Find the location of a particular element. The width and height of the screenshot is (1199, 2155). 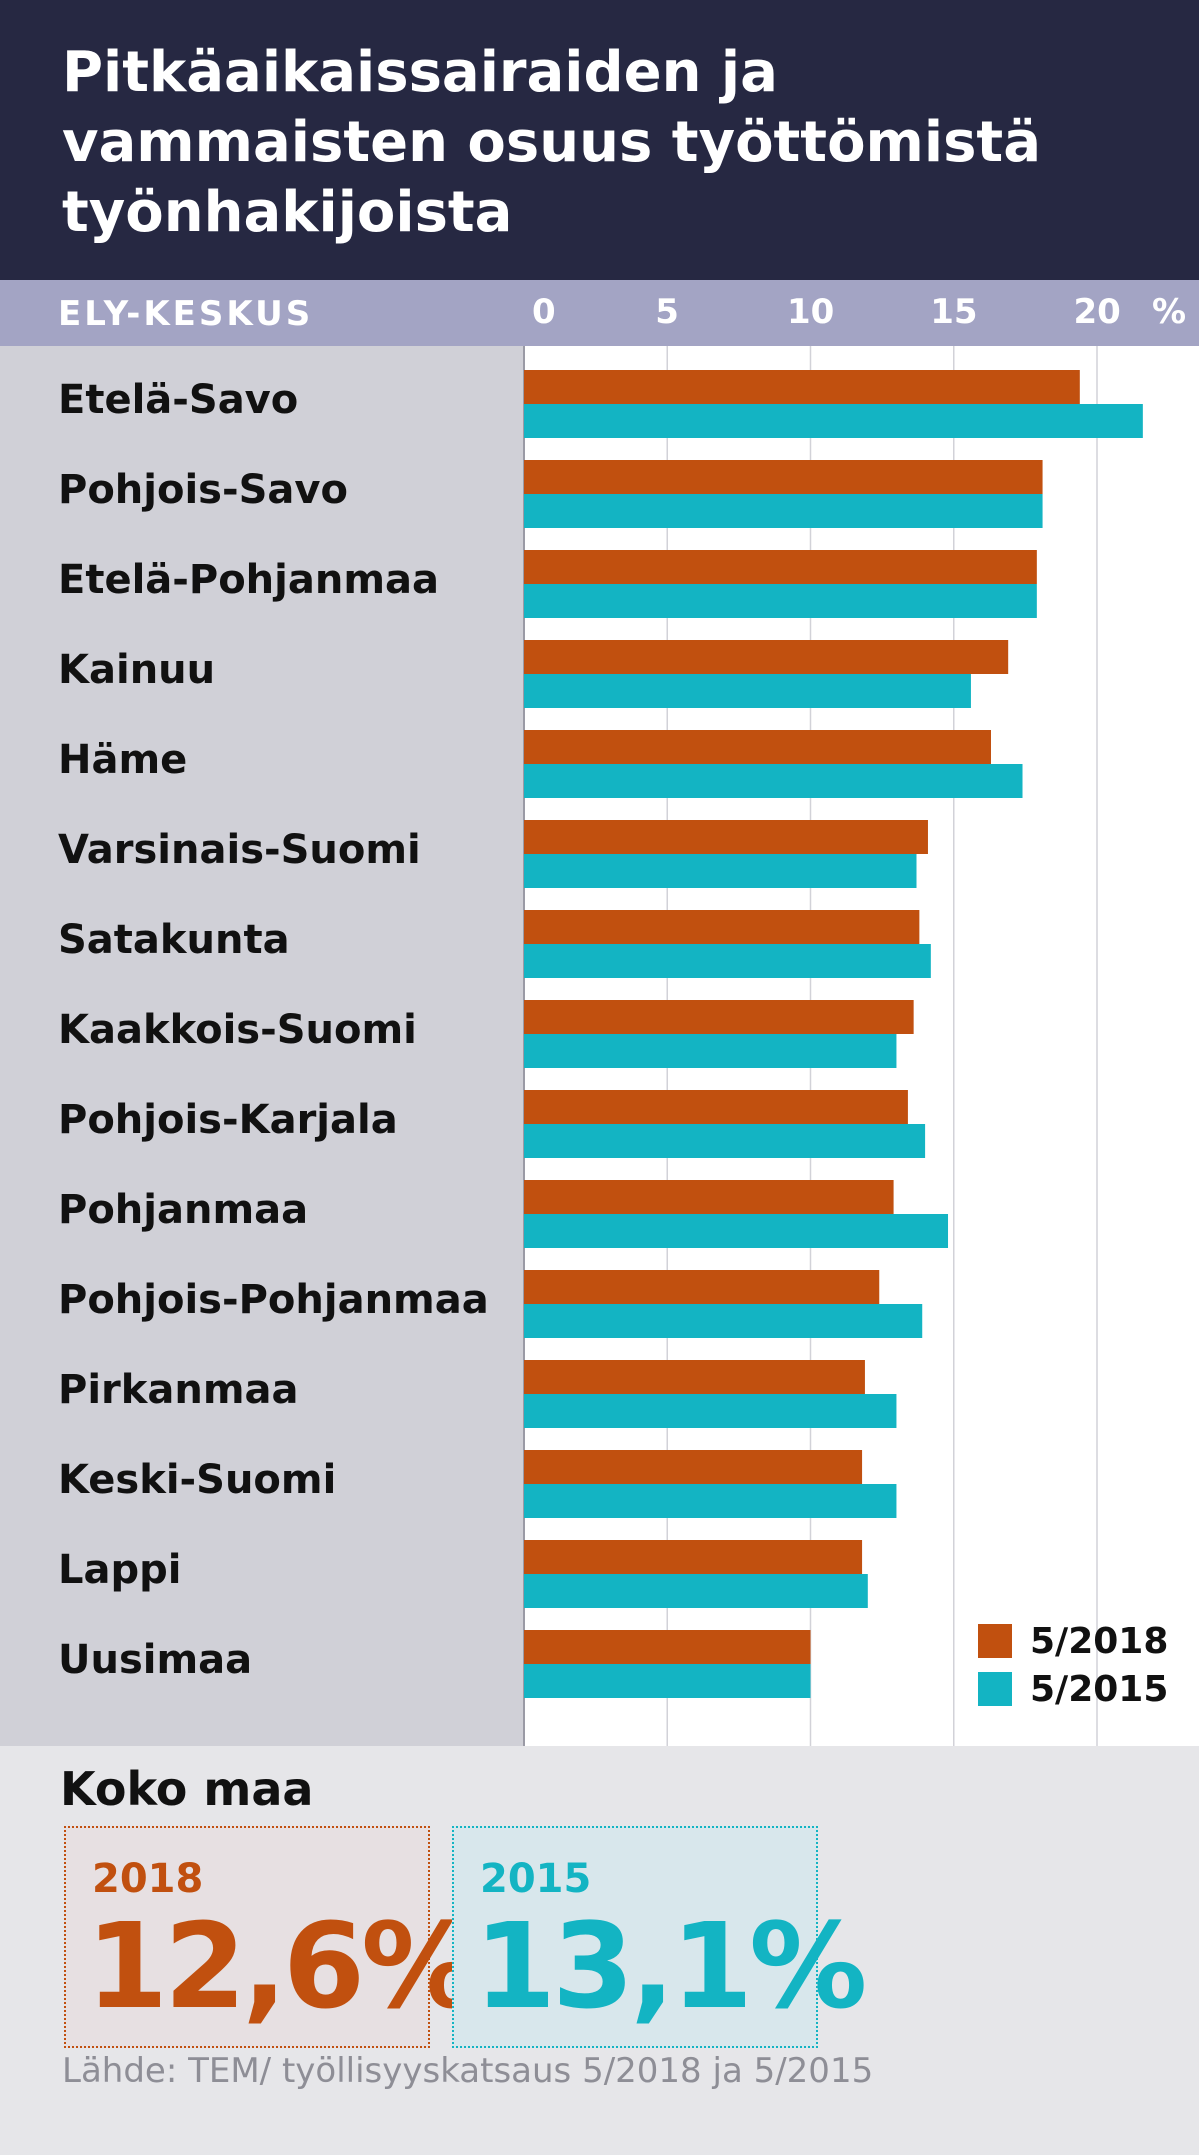

category-label-etela-savo: Etelä-Savo is located at coordinates (178, 400).